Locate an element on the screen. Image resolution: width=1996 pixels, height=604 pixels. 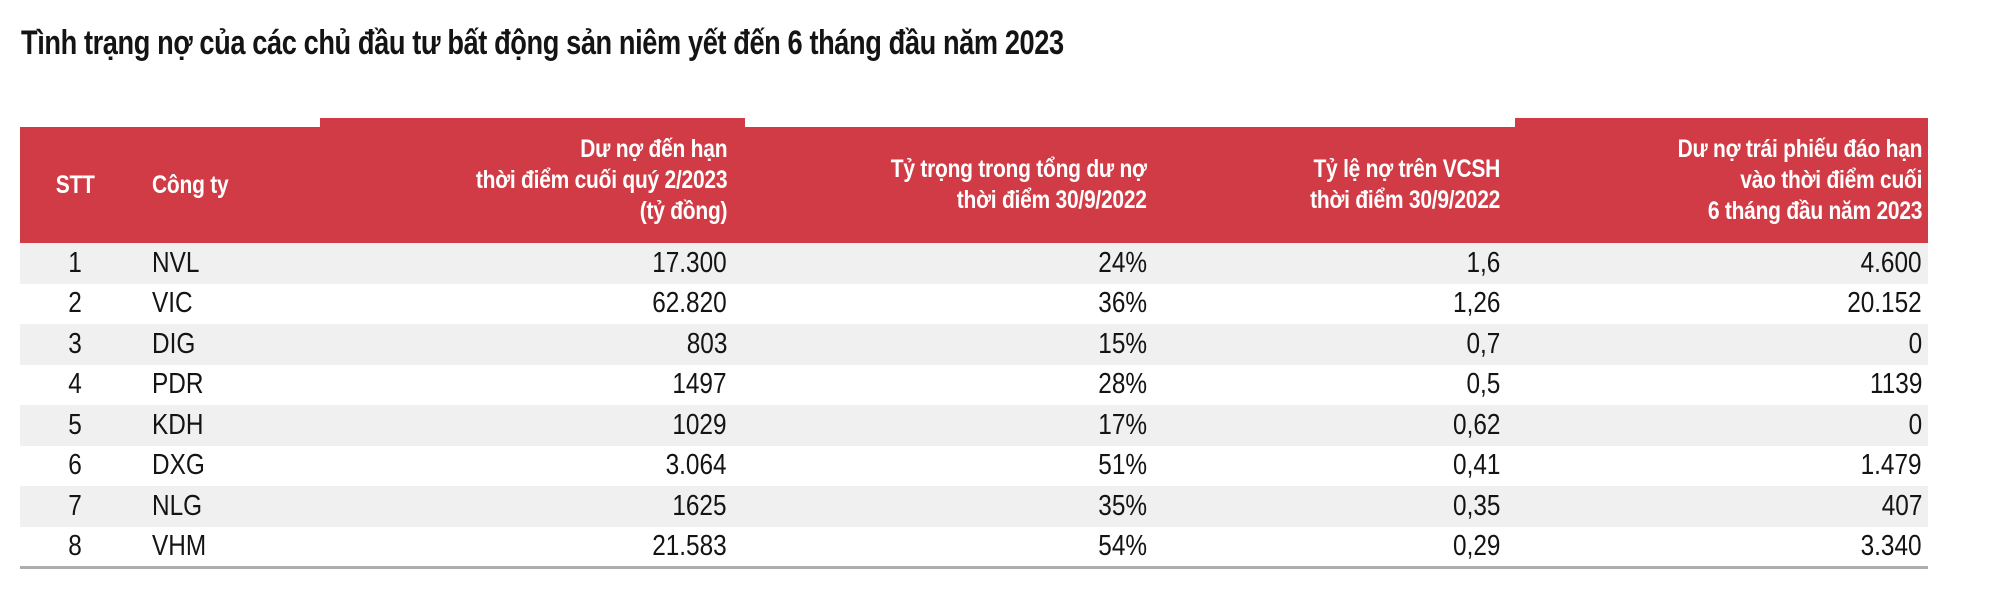
cell-stt: 6 is located at coordinates (75, 465).